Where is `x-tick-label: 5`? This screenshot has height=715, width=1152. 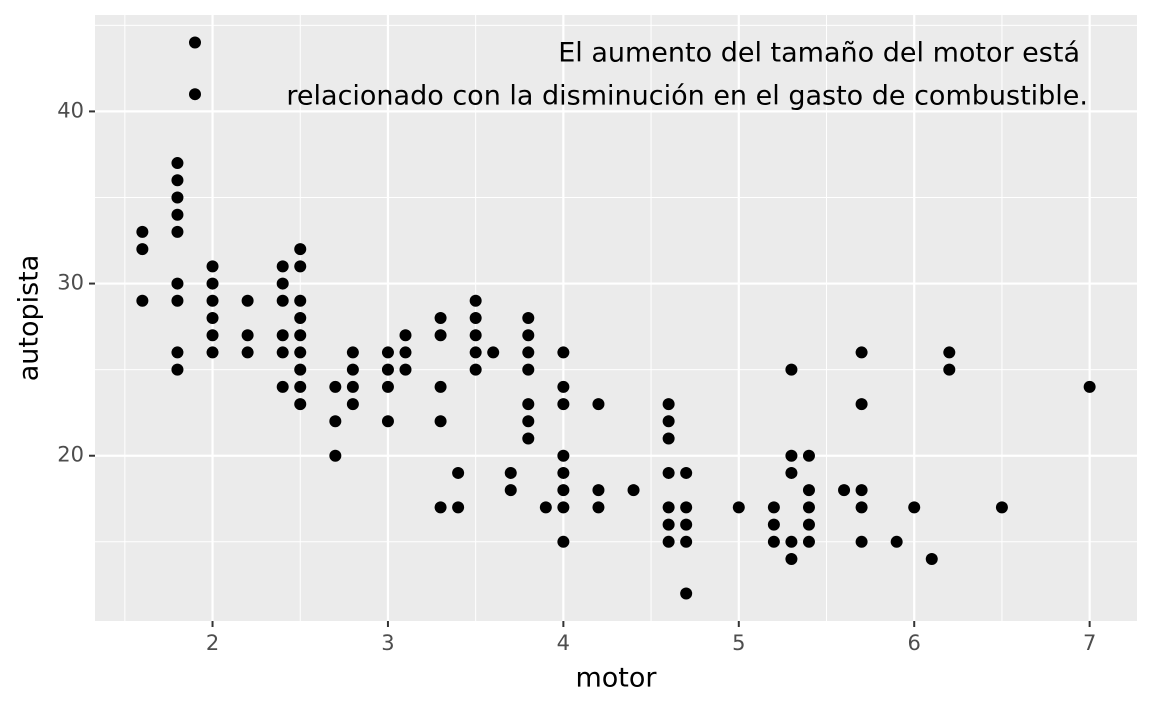 x-tick-label: 5 is located at coordinates (738, 643).